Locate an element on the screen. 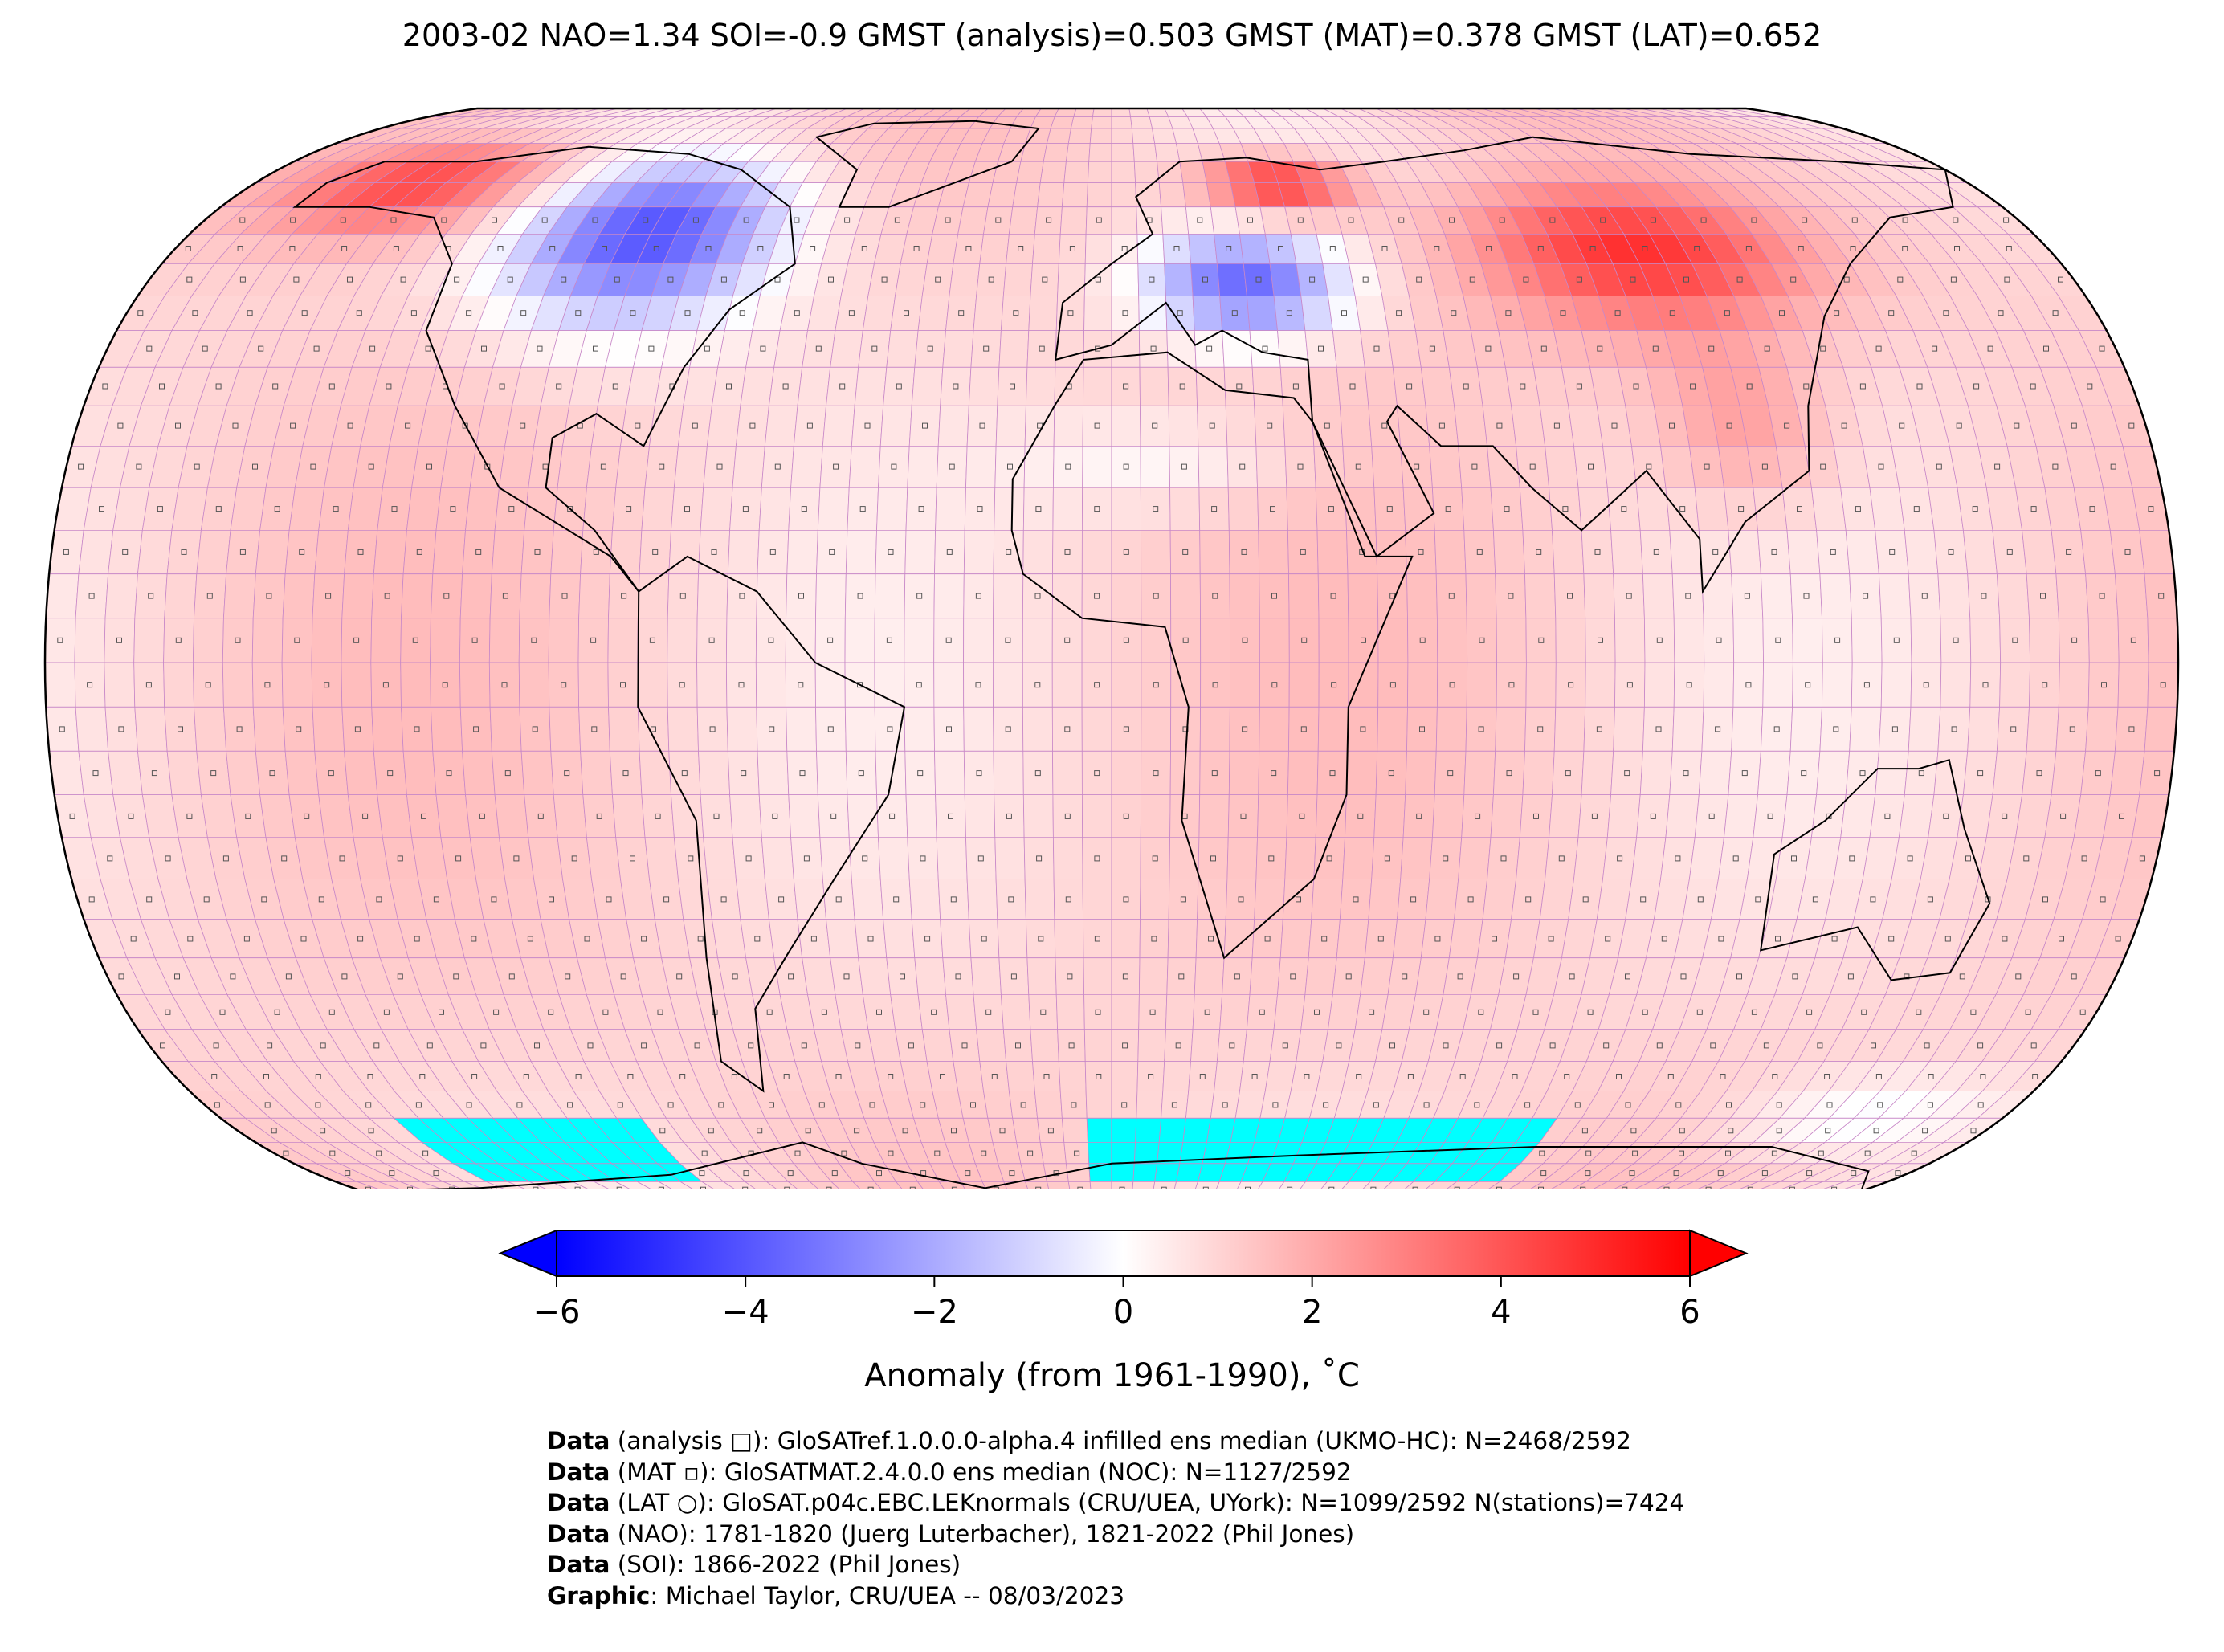 Image resolution: width=2224 pixels, height=1652 pixels. colorbar-tick-label: 4 is located at coordinates (1501, 1312).